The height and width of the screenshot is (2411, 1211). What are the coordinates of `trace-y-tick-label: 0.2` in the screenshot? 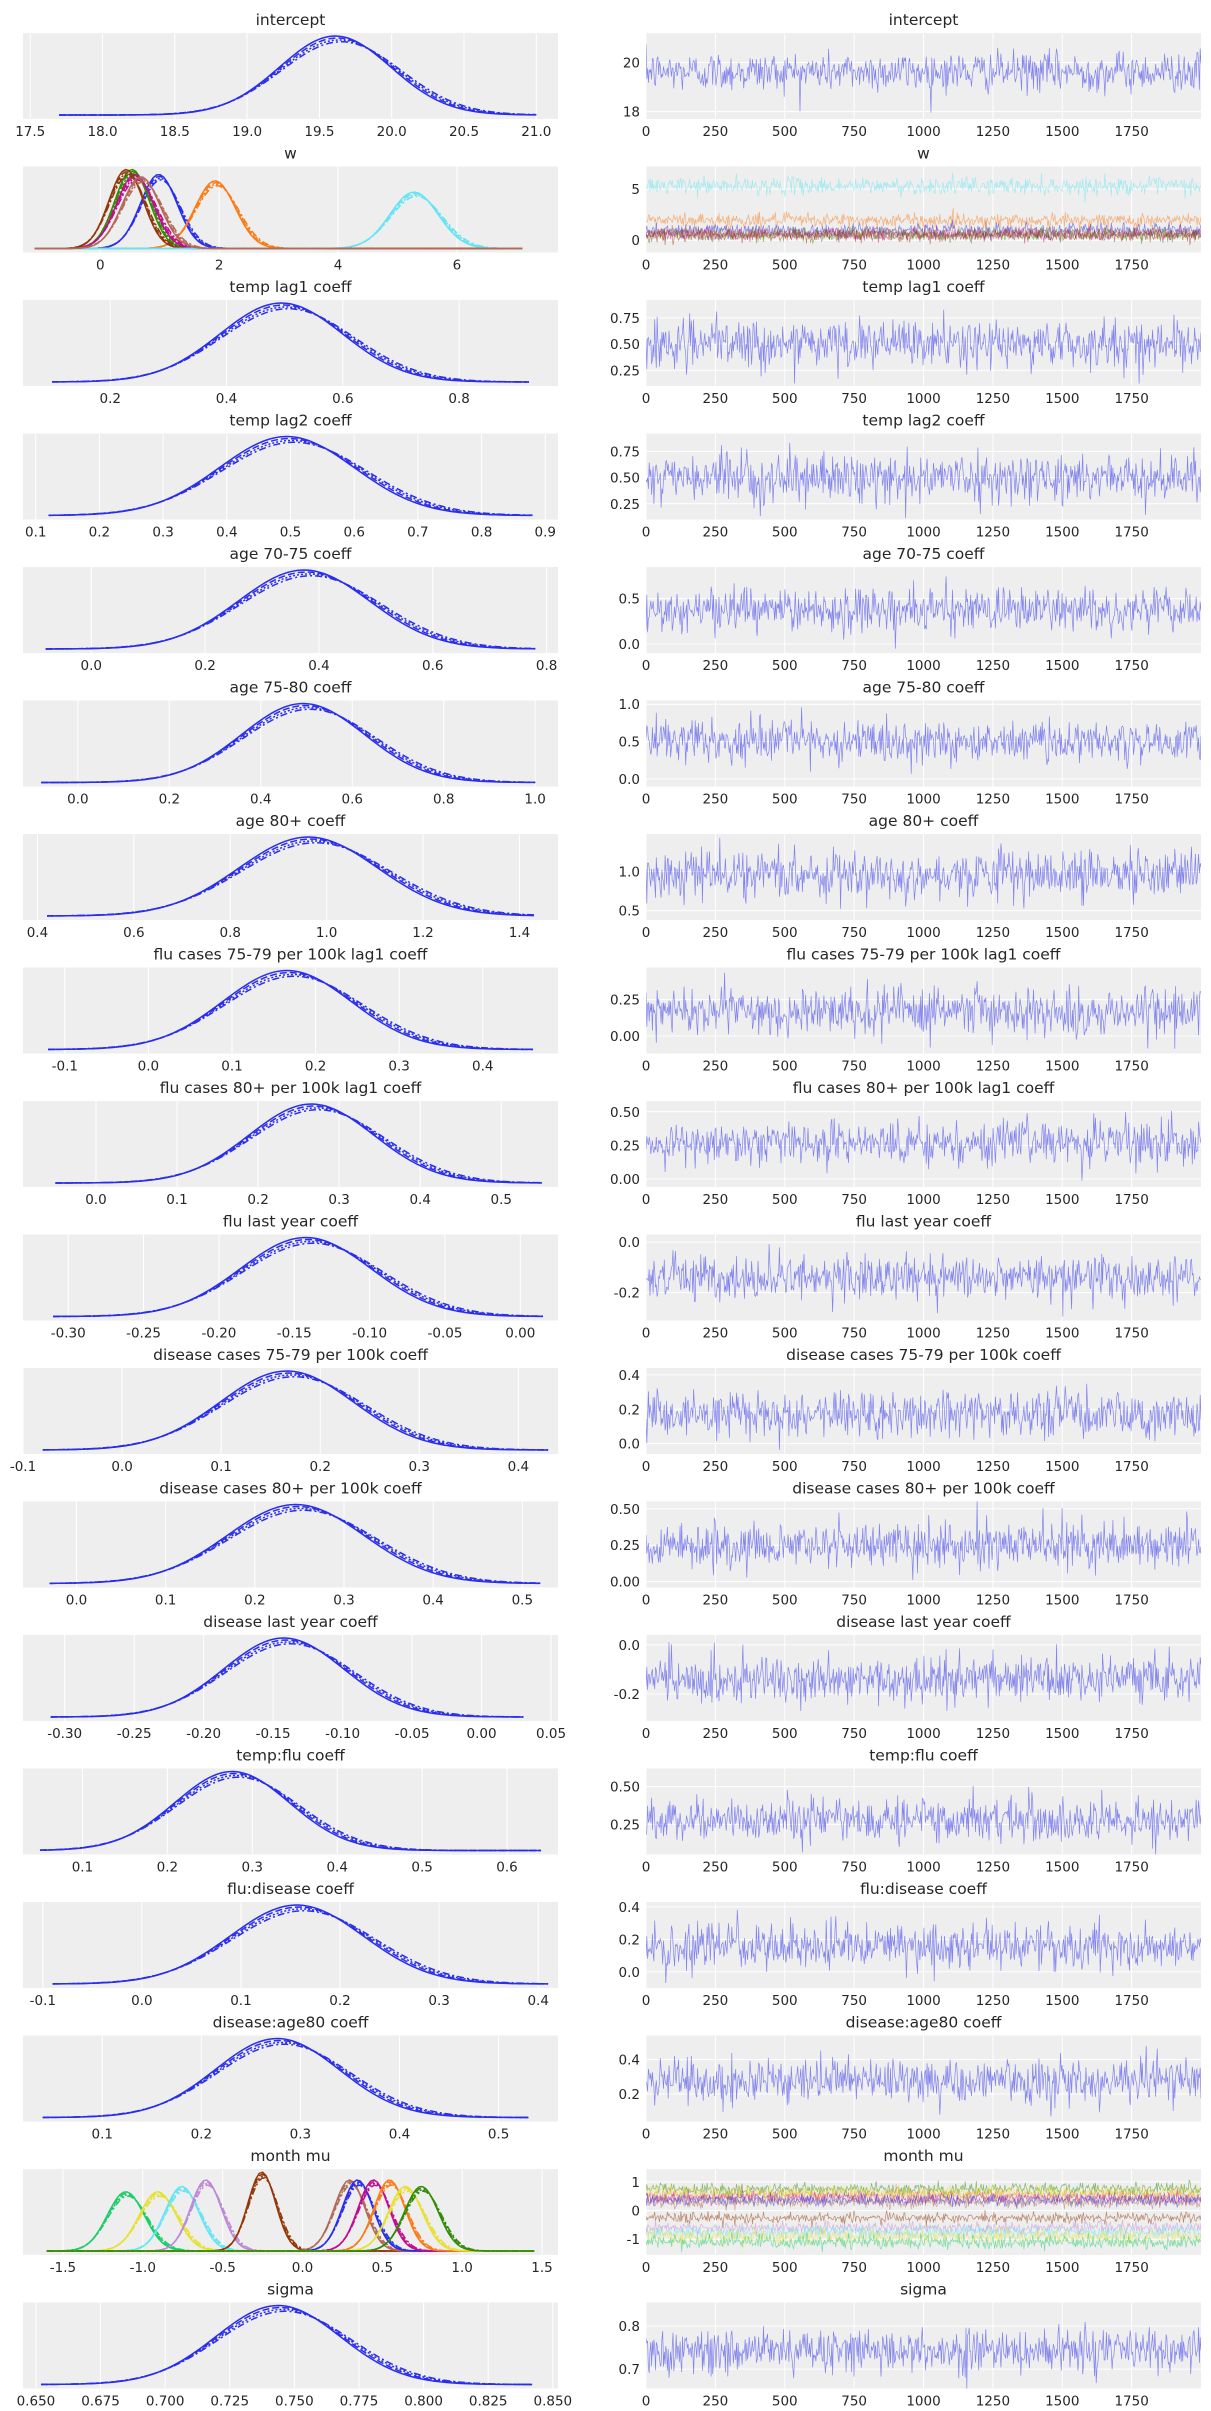 It's located at (629, 2095).